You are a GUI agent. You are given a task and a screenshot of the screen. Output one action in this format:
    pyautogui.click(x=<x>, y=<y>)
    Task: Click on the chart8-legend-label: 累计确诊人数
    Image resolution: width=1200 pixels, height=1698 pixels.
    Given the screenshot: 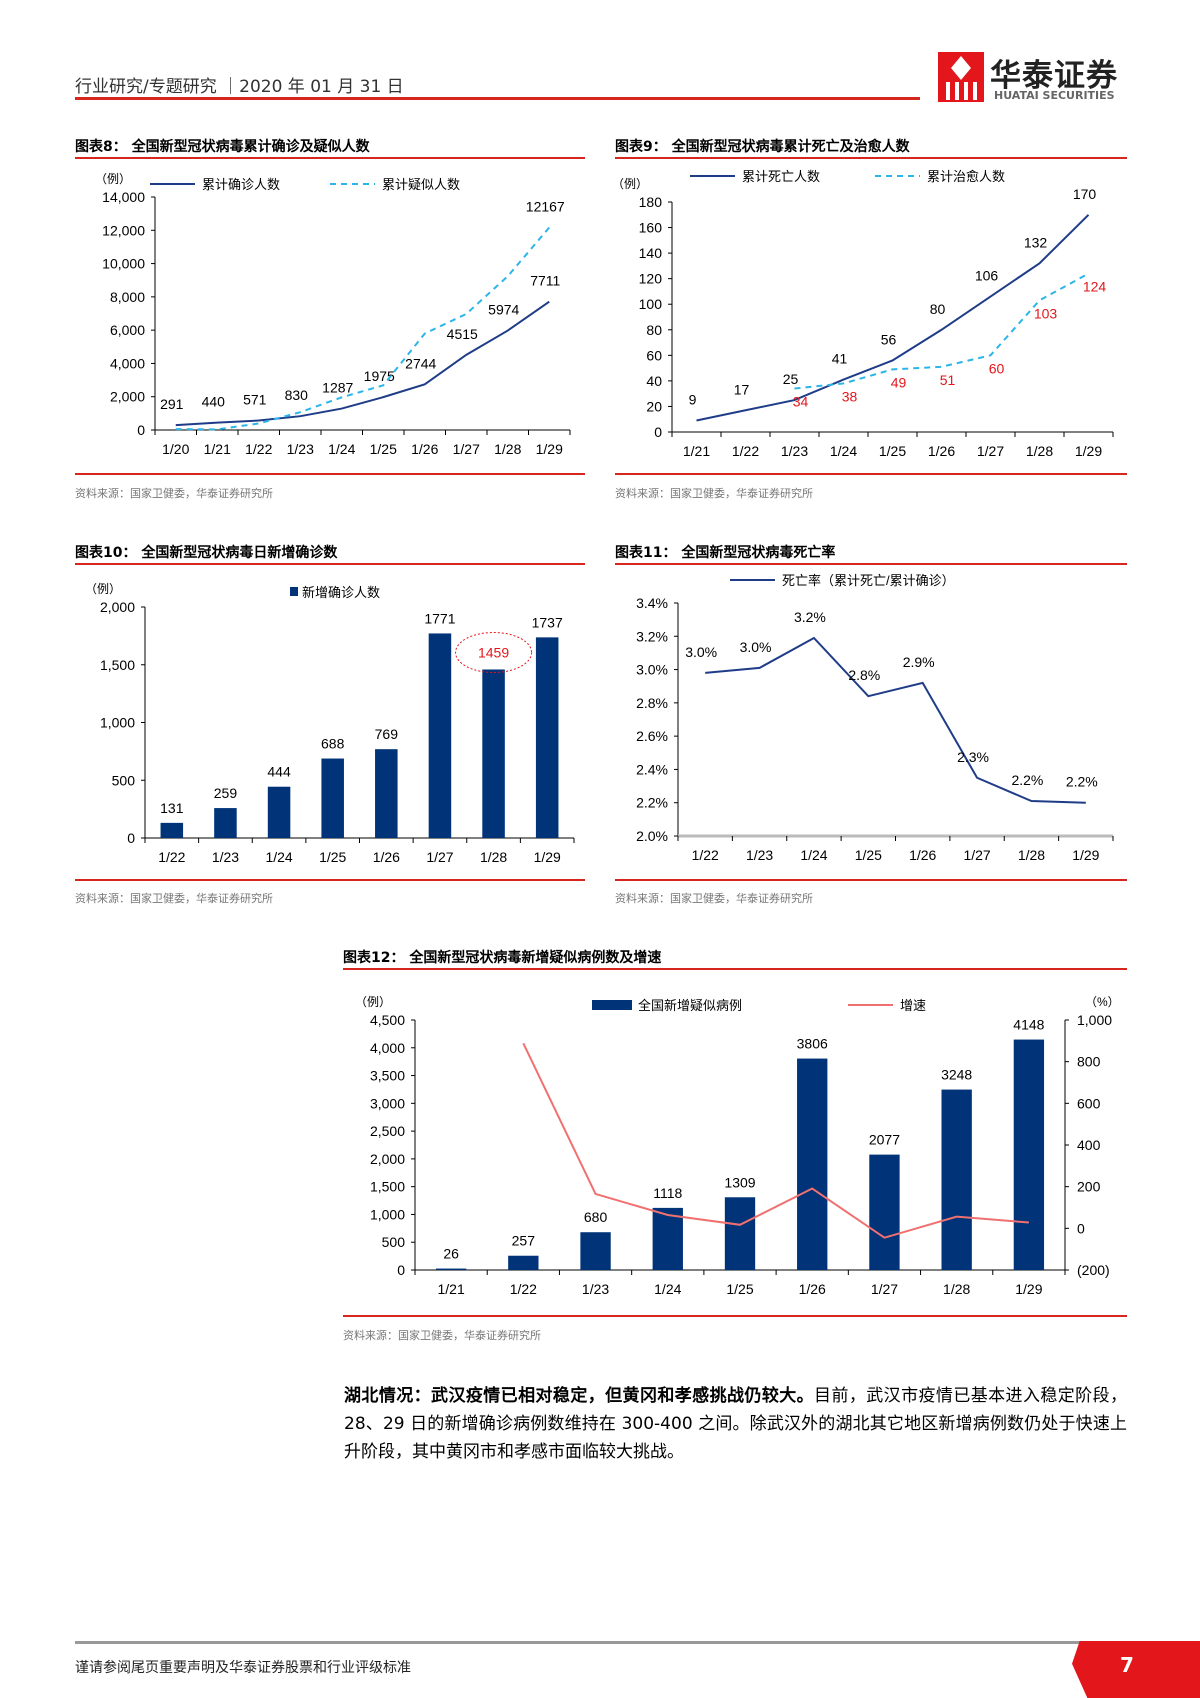 What is the action you would take?
    pyautogui.click(x=241, y=184)
    